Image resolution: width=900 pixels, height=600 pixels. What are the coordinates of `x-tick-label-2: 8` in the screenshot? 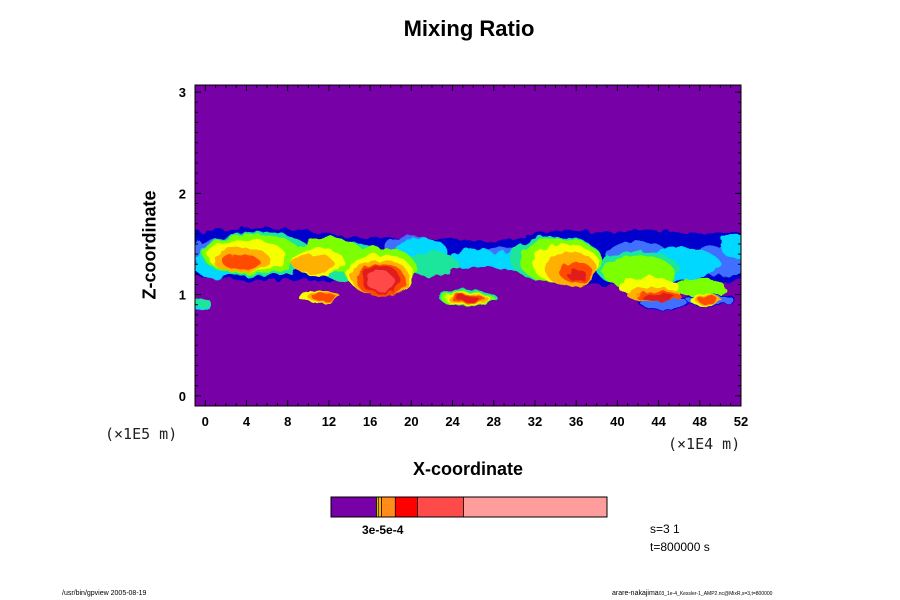 It's located at (287, 421).